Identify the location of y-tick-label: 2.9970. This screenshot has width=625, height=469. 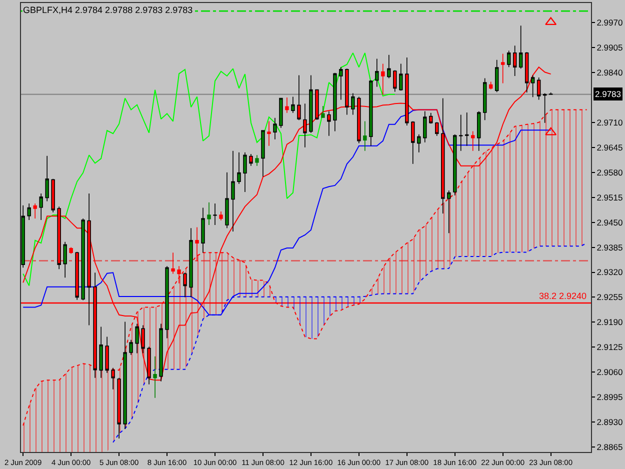
(609, 23).